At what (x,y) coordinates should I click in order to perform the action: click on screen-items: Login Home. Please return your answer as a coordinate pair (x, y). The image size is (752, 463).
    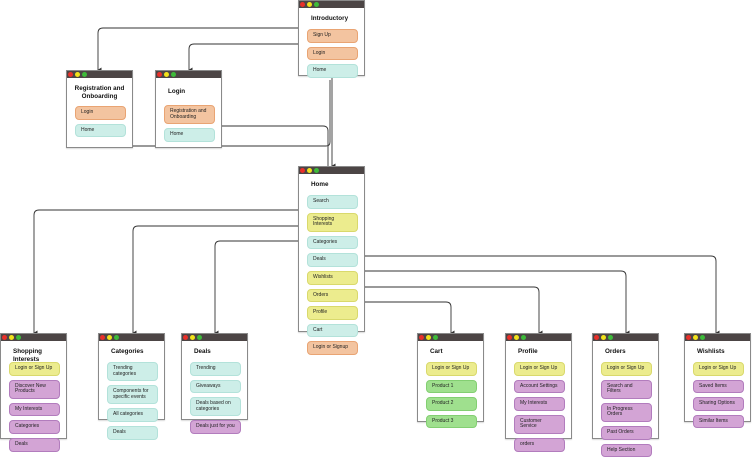
    Looking at the image, I should click on (99, 122).